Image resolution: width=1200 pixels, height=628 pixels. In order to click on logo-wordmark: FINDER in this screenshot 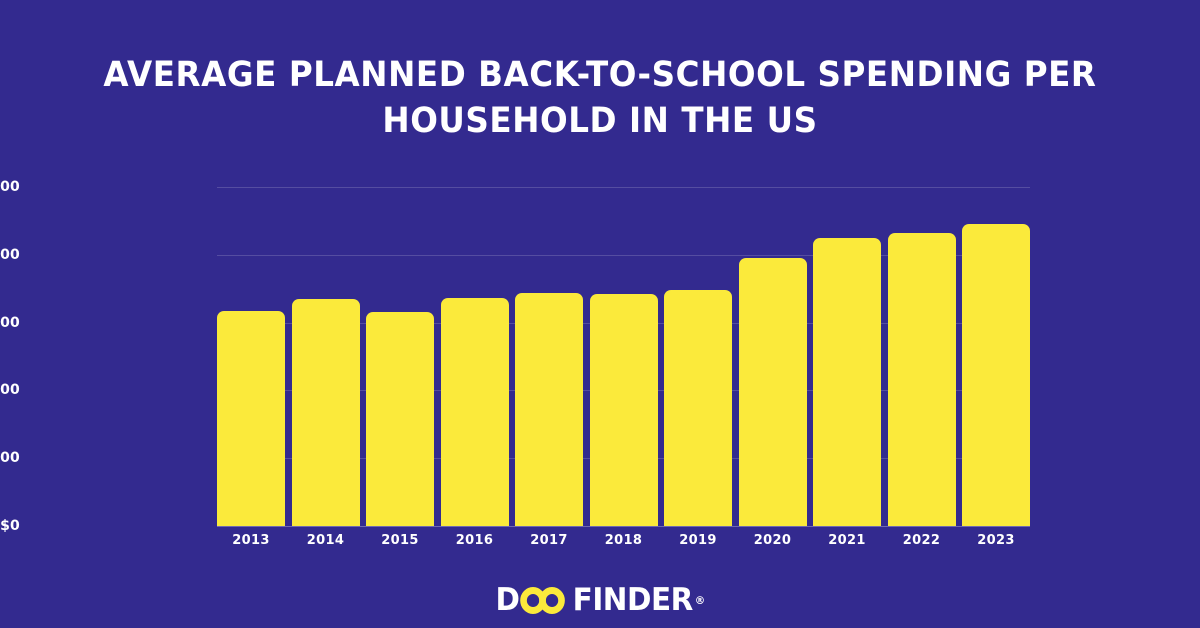, I will do `click(633, 599)`.